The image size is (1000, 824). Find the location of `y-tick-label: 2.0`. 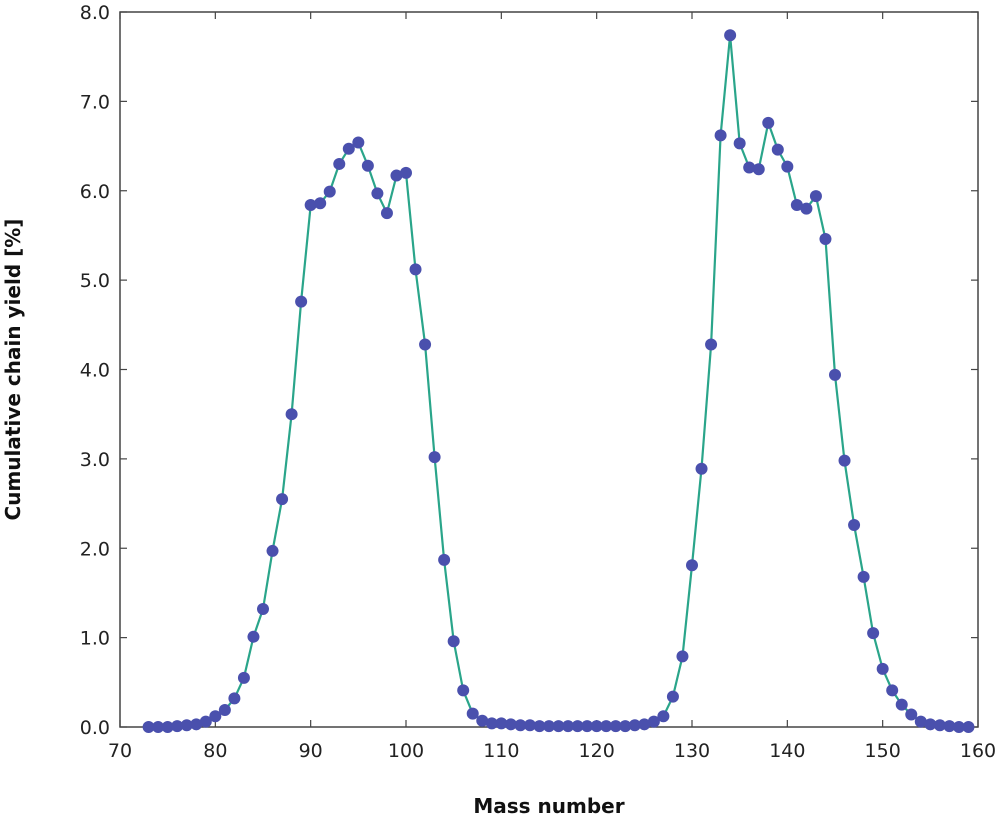

y-tick-label: 2.0 is located at coordinates (95, 549).